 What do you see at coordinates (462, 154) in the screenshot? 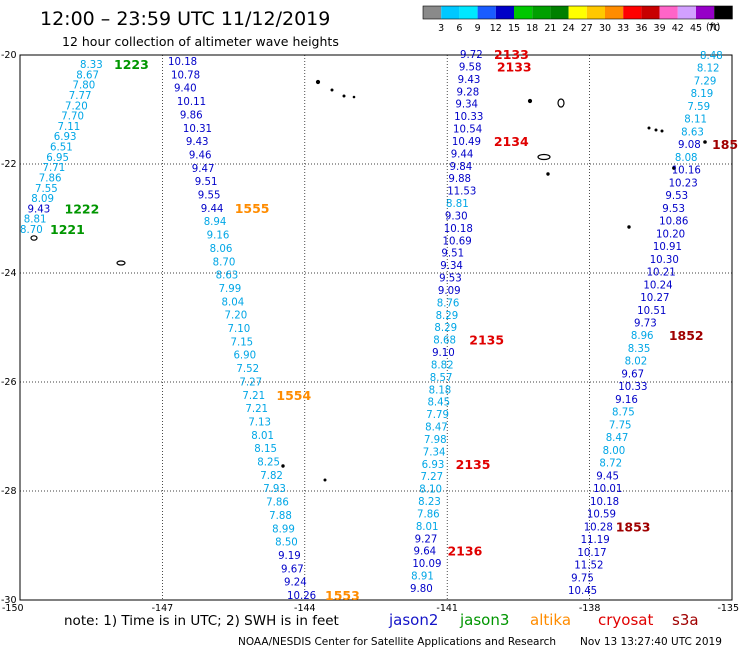
I see `wave-height-value: 9.44` at bounding box center [462, 154].